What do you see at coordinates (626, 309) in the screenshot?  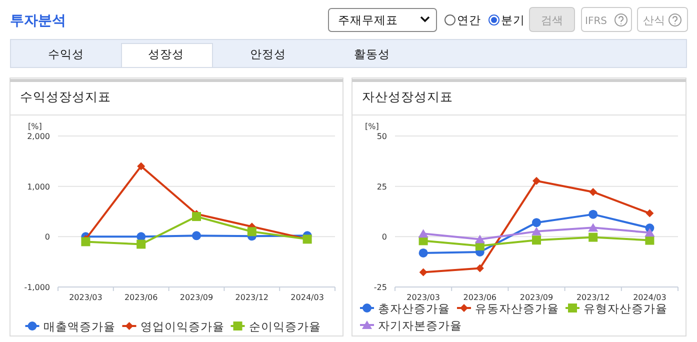 I see `legend-label: 유형자산증가율` at bounding box center [626, 309].